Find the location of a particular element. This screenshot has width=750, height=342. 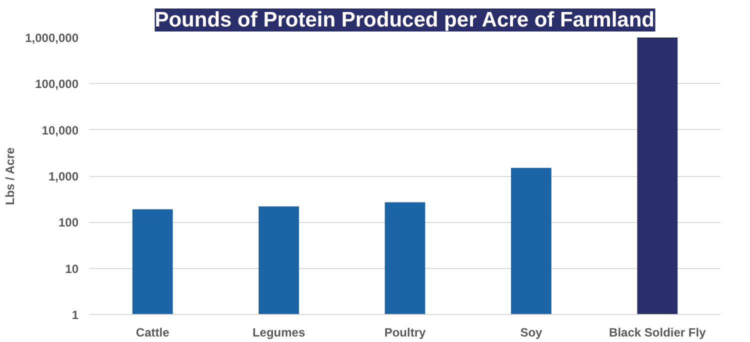

y-tick-label: 10,000 is located at coordinates (60, 130).